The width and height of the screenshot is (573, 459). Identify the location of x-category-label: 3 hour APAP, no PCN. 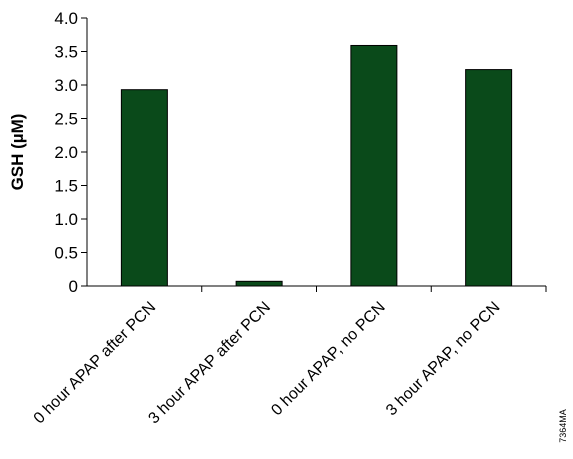
(443, 359).